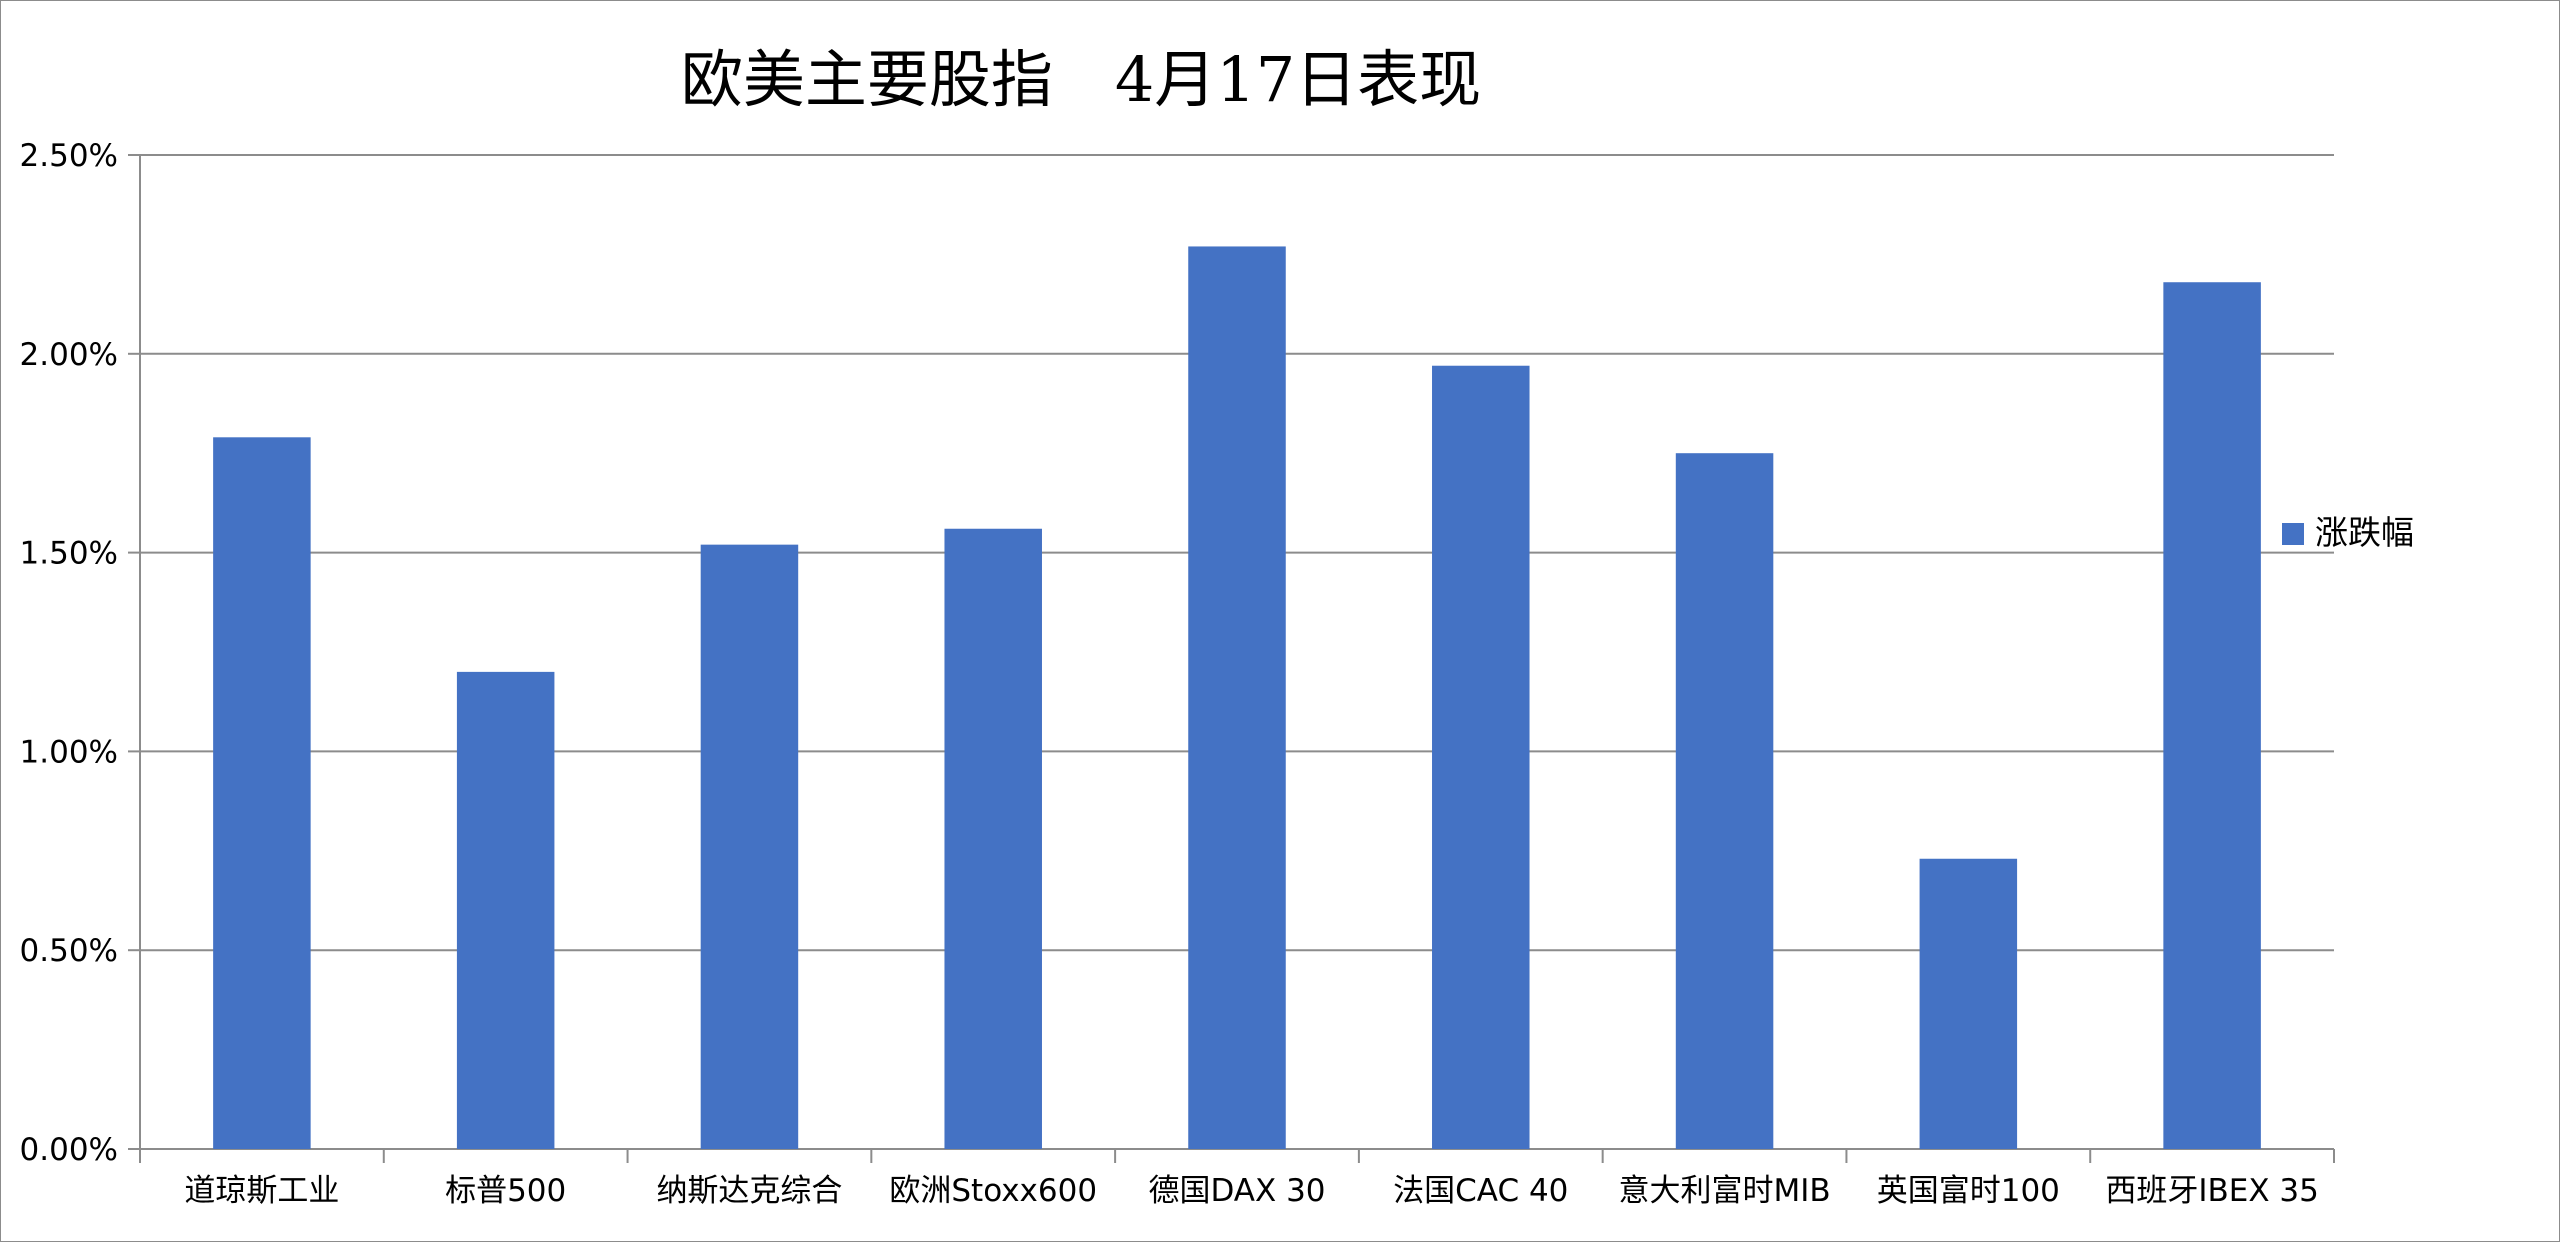  I want to click on y-tick-label: 2.50%, so click(69, 156).